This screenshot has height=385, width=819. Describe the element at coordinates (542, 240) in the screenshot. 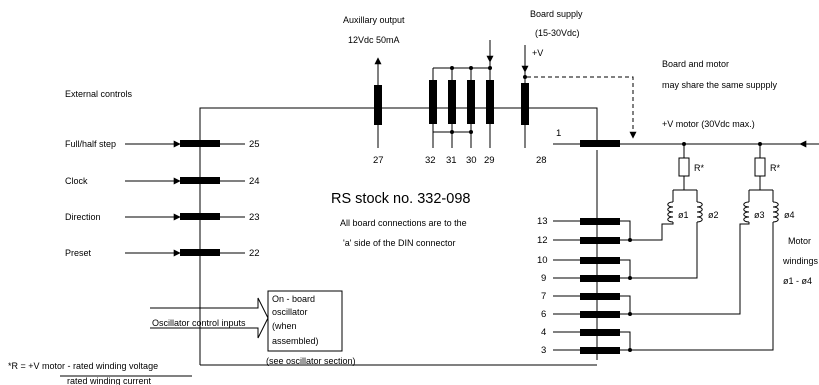

I see `pin-12-label: 12` at that location.